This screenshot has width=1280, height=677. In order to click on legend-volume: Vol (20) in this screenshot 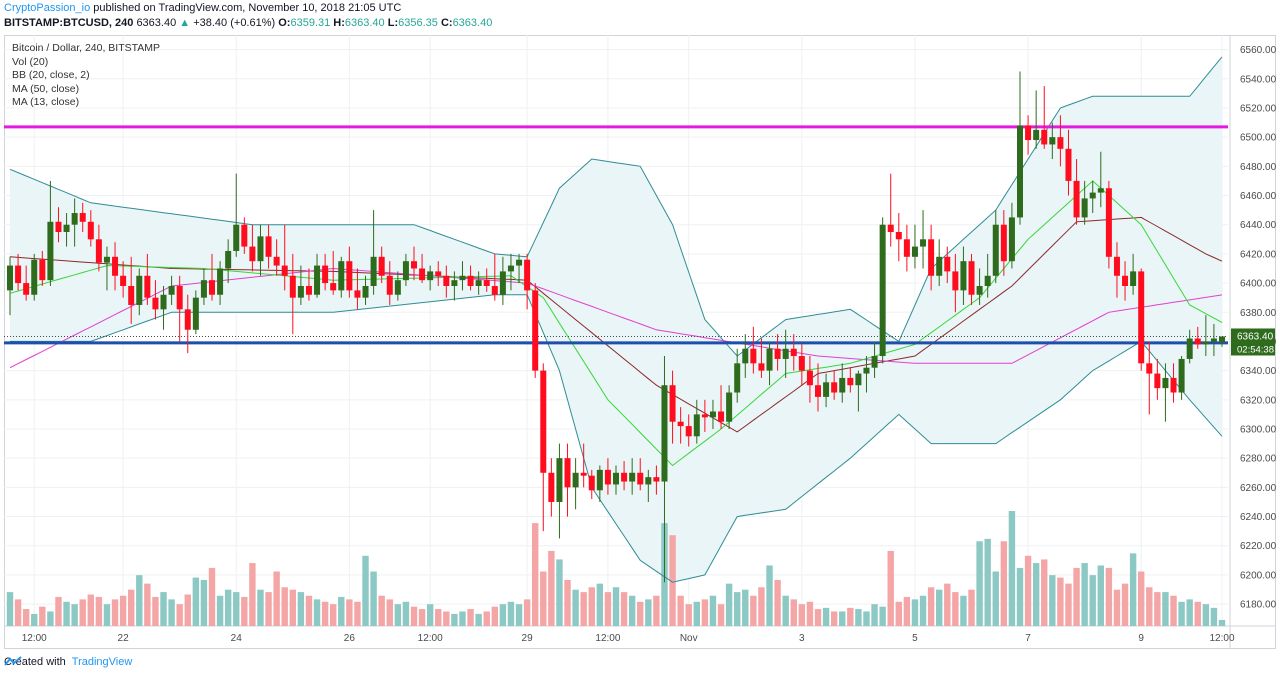, I will do `click(30, 61)`.